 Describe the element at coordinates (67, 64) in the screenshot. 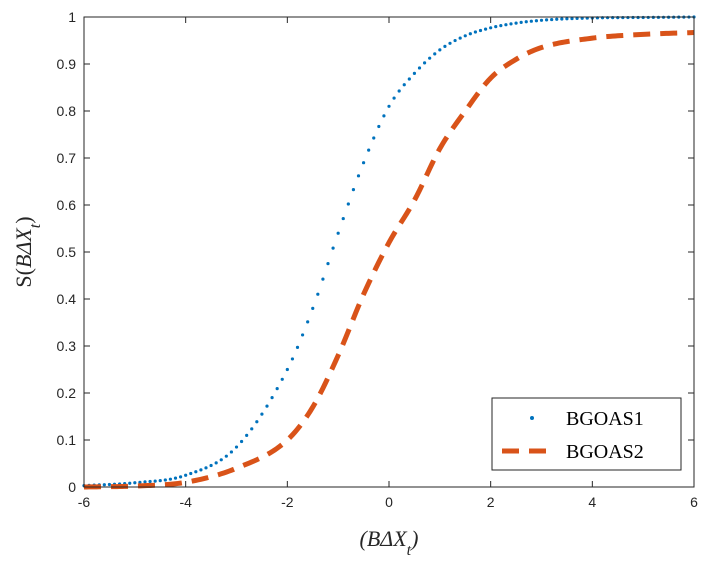

I see `y-tick-label: 0.9` at that location.